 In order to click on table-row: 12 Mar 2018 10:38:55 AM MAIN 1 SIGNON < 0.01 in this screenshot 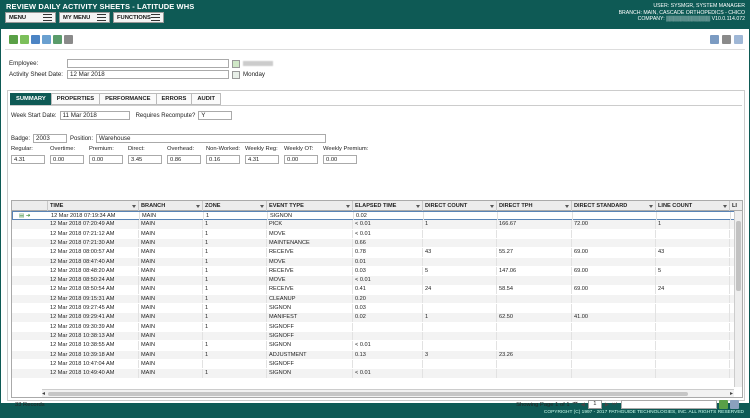, I will do `click(374, 345)`.